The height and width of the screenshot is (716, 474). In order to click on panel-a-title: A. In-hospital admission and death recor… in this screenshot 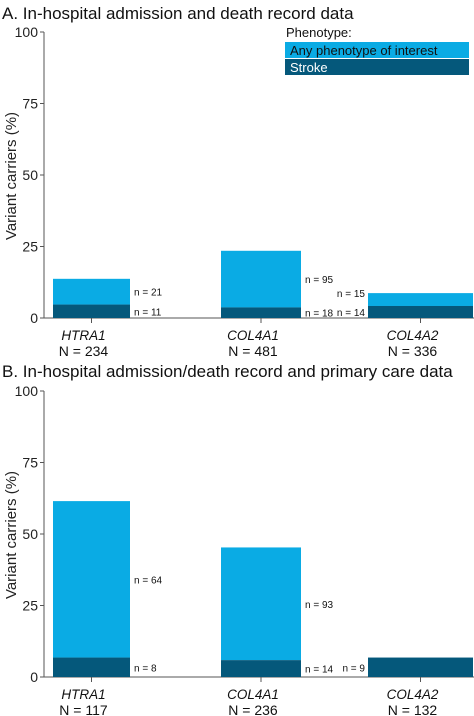, I will do `click(178, 13)`.